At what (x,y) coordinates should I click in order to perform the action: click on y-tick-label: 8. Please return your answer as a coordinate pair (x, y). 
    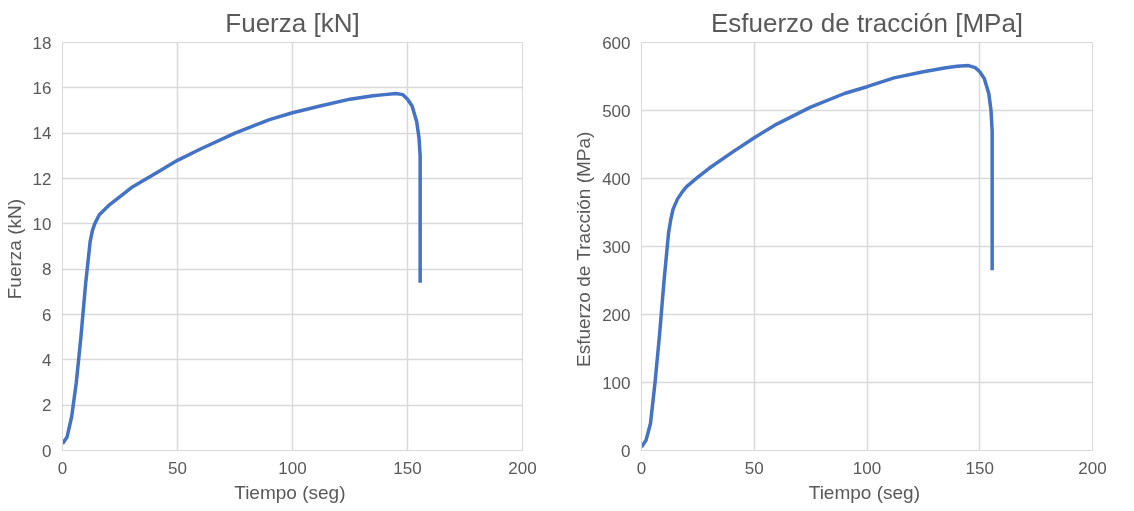
    Looking at the image, I should click on (47, 270).